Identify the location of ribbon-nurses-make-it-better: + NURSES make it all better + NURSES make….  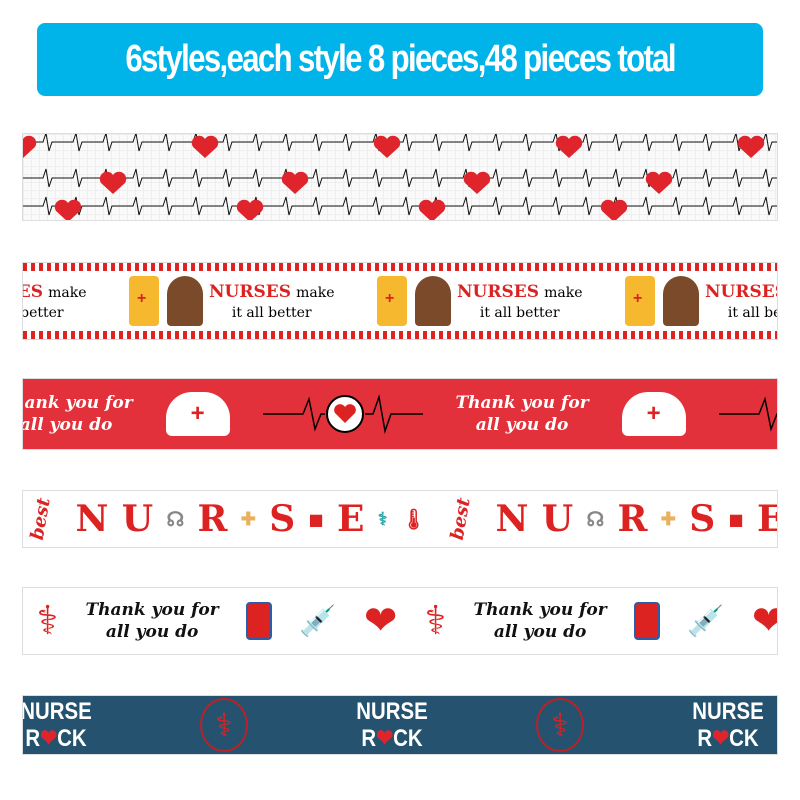
(400, 301).